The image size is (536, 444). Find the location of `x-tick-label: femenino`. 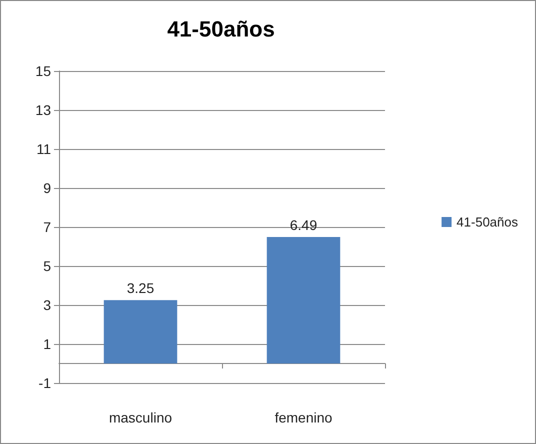

x-tick-label: femenino is located at coordinates (303, 418).